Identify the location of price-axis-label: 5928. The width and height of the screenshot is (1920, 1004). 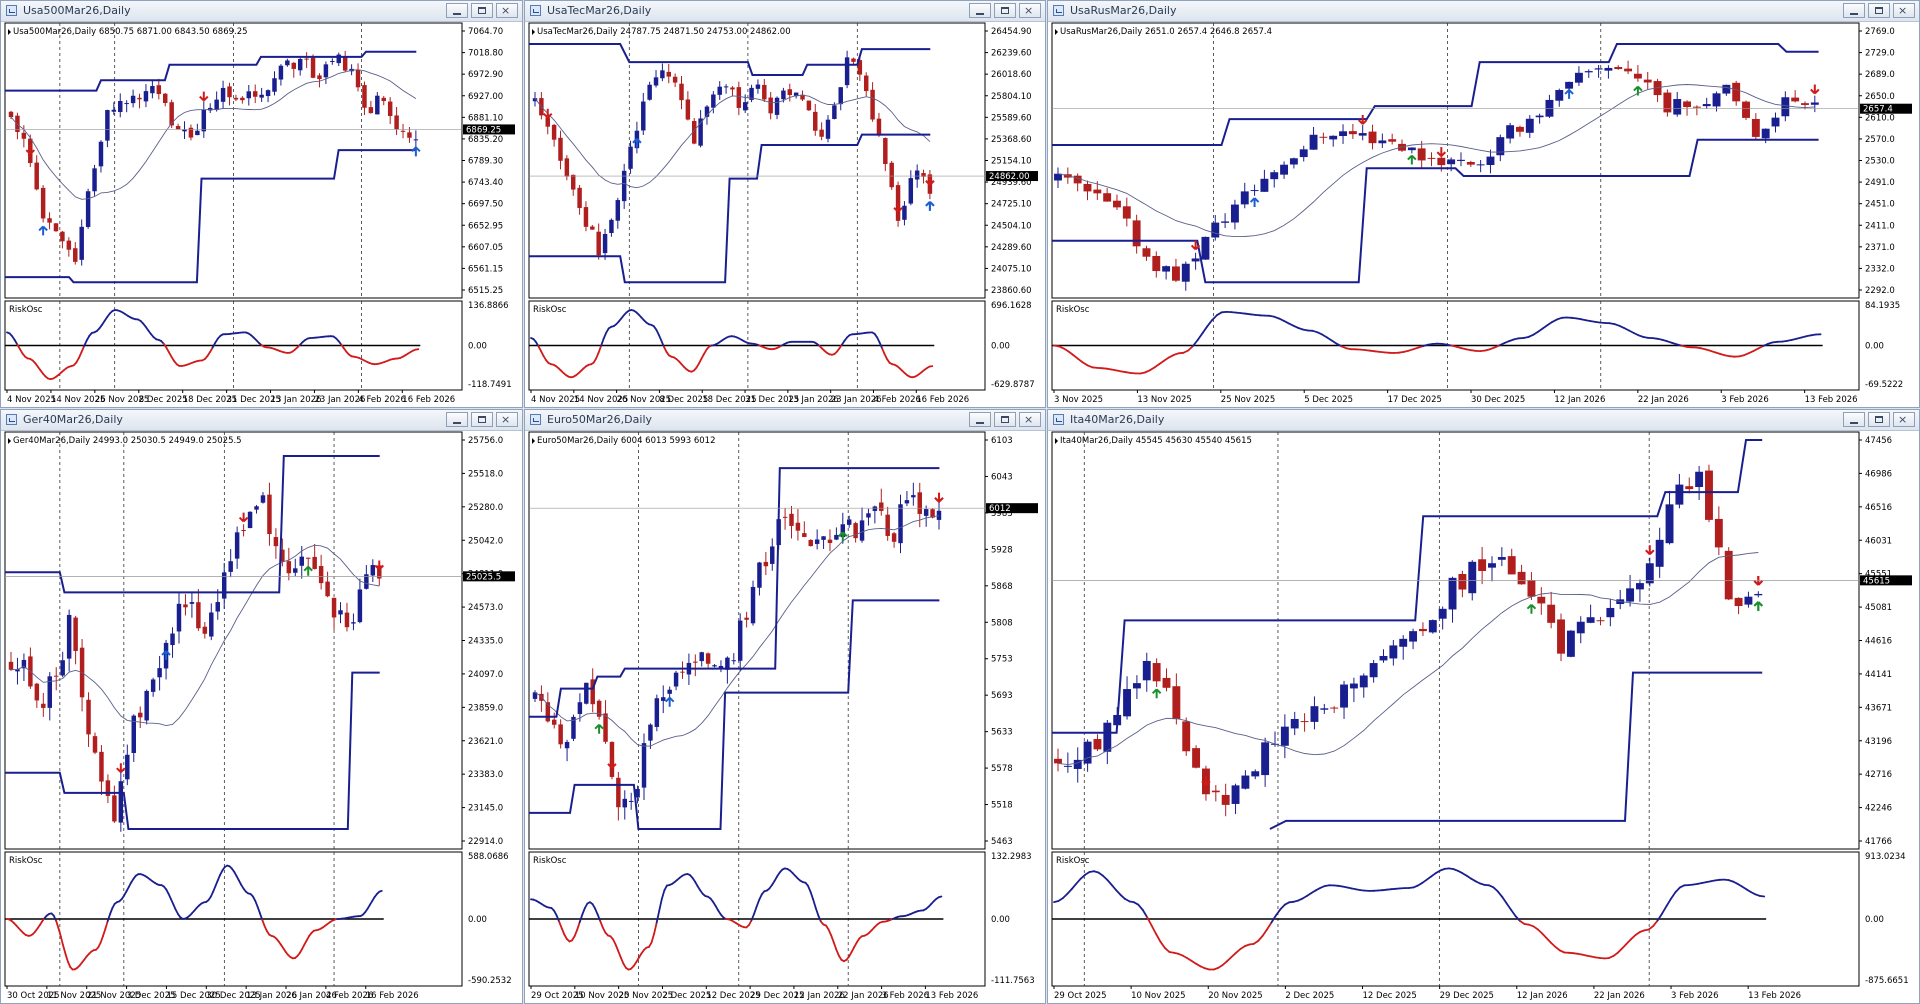
(1002, 550).